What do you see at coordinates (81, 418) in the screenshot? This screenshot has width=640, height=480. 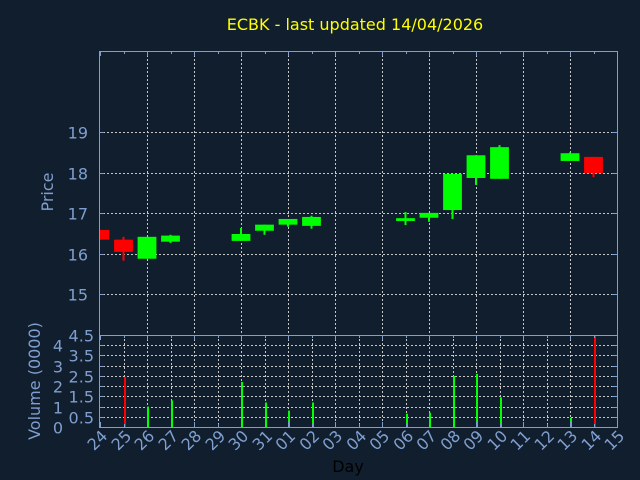 I see `volume-tick-label: 0.5` at bounding box center [81, 418].